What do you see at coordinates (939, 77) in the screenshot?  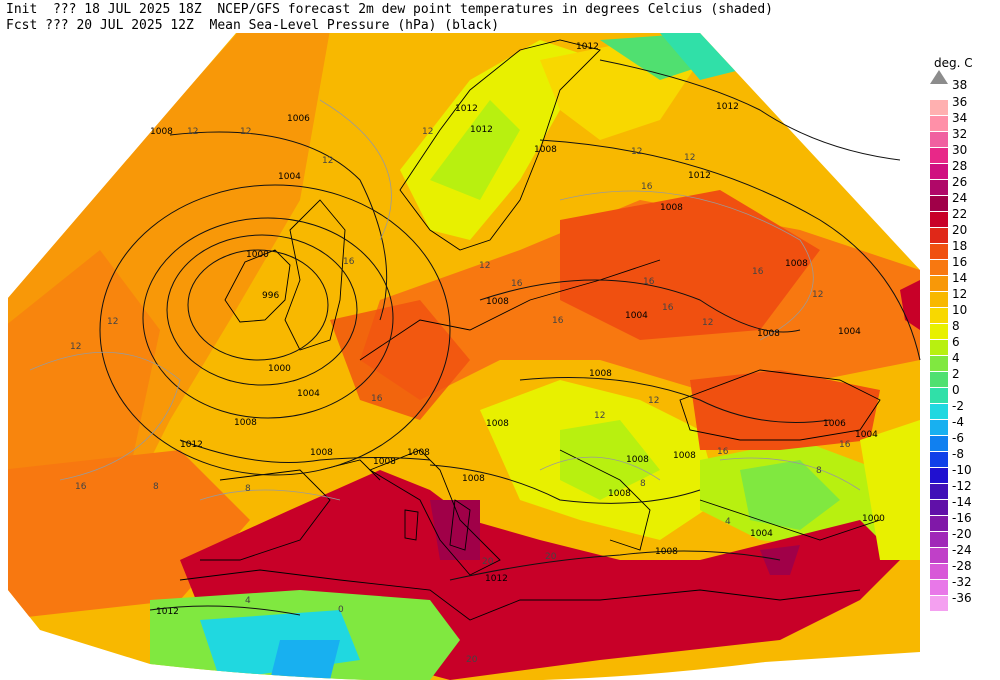 I see `legend-overflow-arrow` at bounding box center [939, 77].